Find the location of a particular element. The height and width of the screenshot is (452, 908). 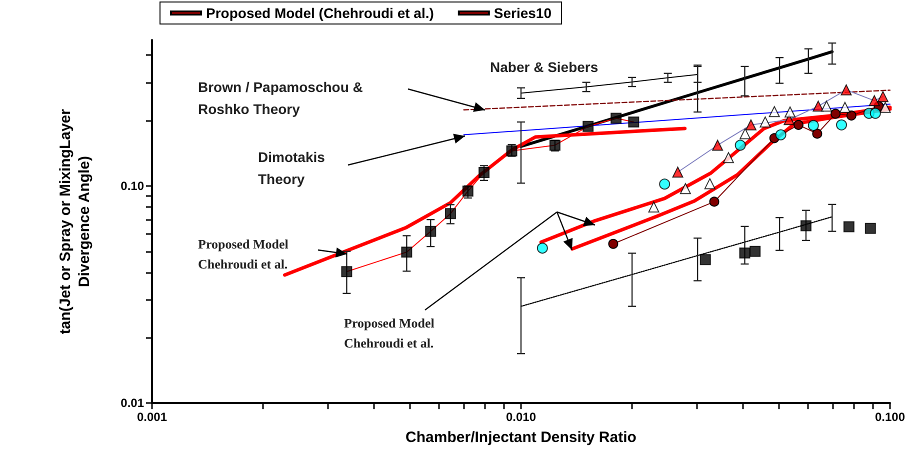

annotation: Naber & Siebers is located at coordinates (544, 67).